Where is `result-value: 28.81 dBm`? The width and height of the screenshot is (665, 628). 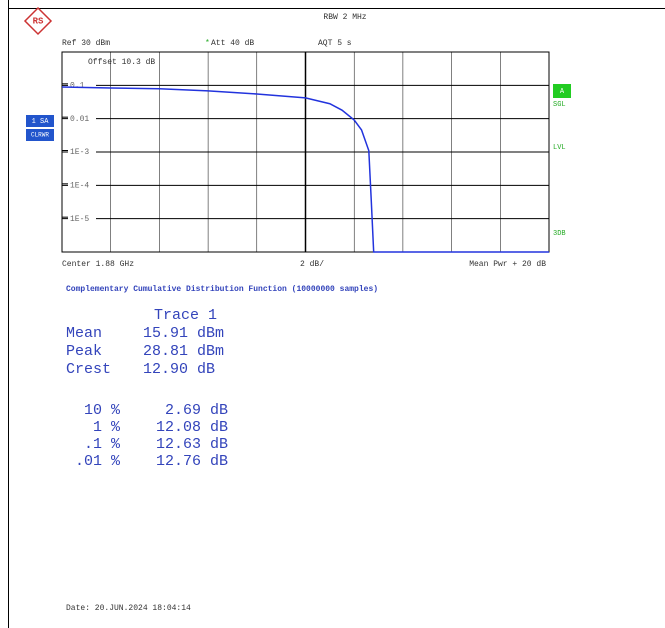 result-value: 28.81 dBm is located at coordinates (183, 351).